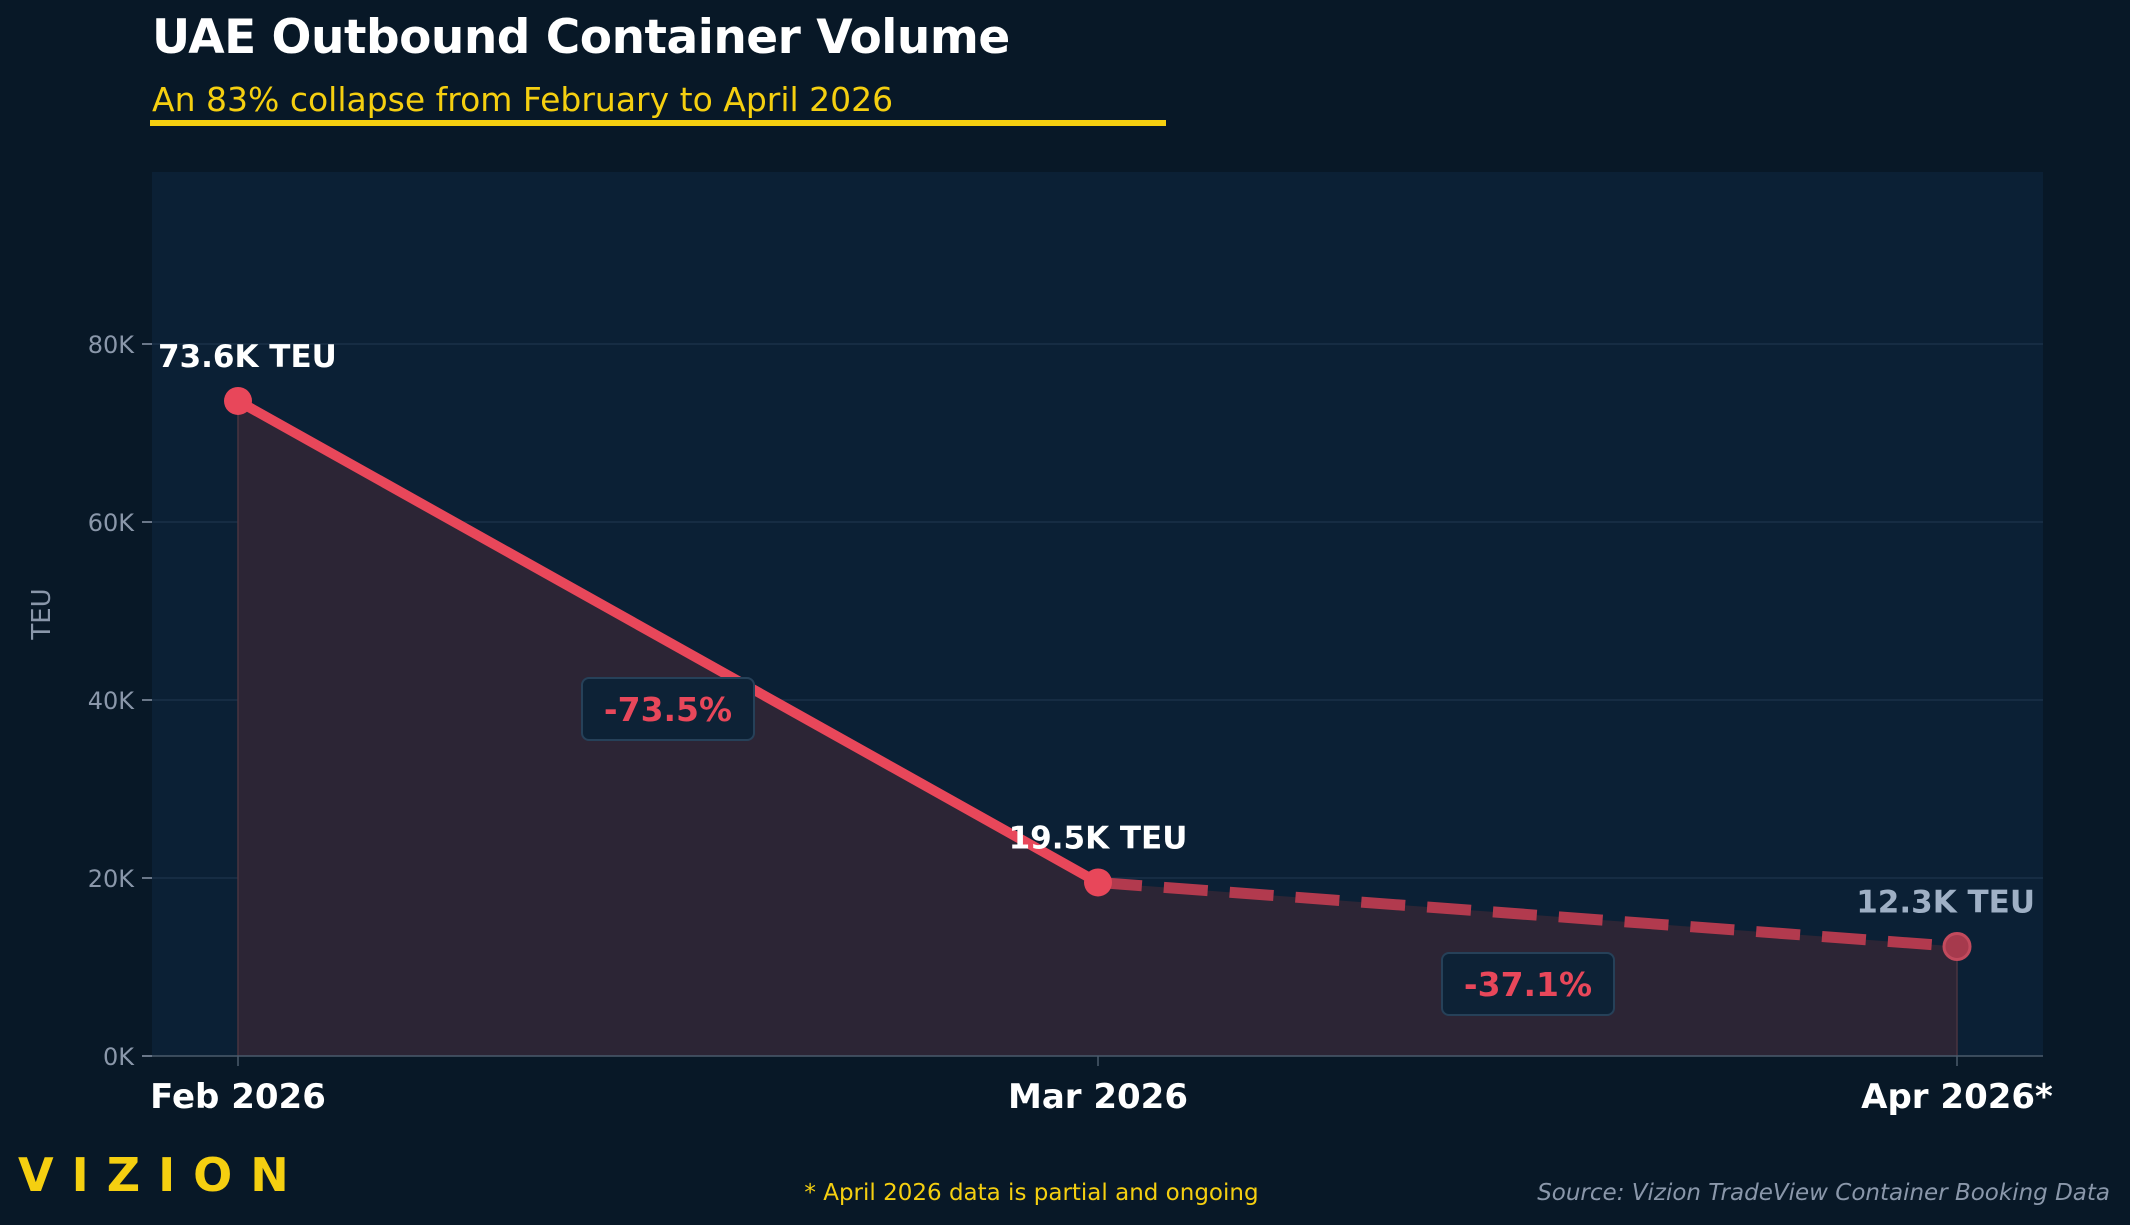 The image size is (2130, 1225). Describe the element at coordinates (1098, 1097) in the screenshot. I see `x-tick-label: Mar 2026` at that location.